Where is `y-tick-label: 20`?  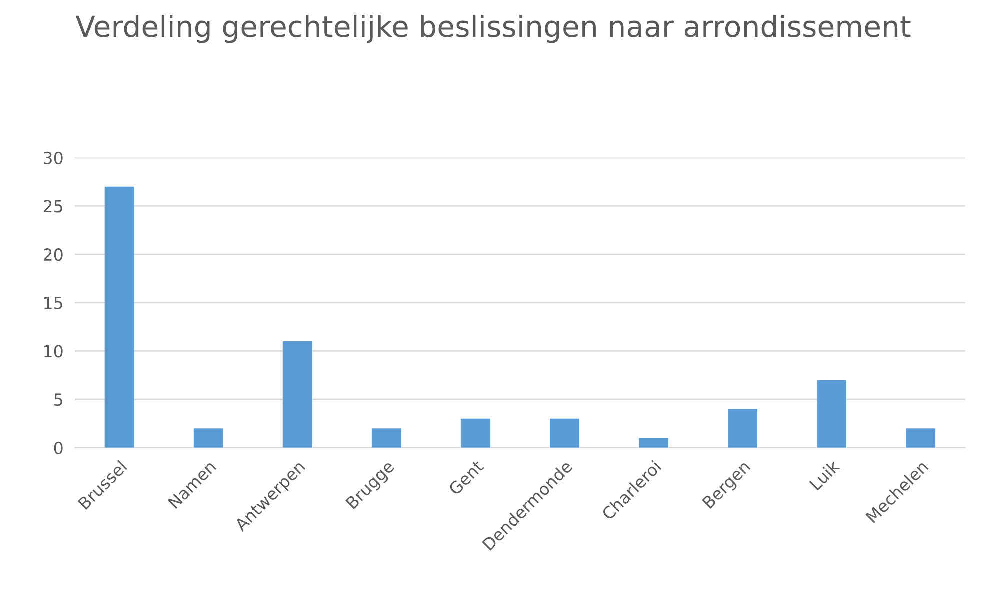
y-tick-label: 20 is located at coordinates (53, 255).